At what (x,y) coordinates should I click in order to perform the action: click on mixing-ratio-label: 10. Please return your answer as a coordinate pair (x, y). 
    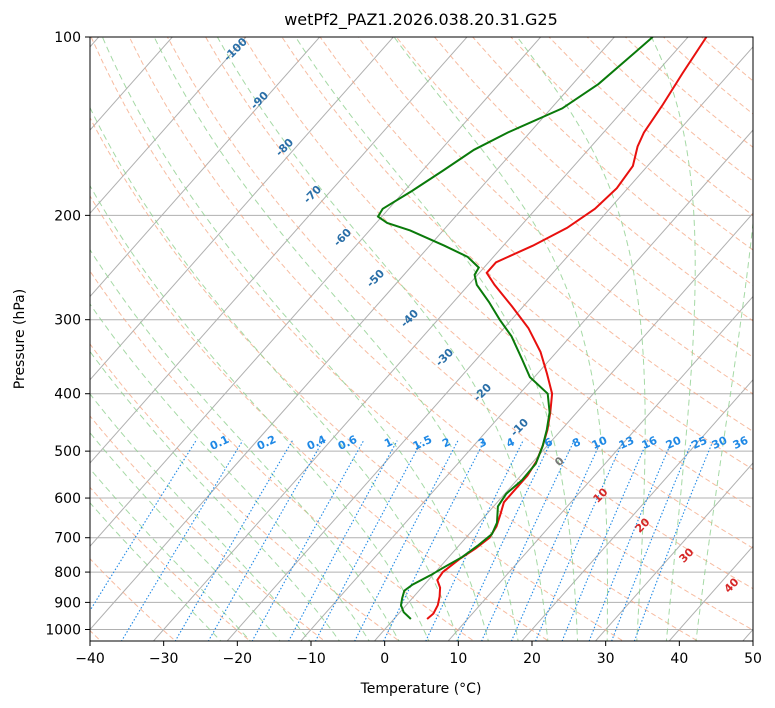
    Looking at the image, I should click on (600, 443).